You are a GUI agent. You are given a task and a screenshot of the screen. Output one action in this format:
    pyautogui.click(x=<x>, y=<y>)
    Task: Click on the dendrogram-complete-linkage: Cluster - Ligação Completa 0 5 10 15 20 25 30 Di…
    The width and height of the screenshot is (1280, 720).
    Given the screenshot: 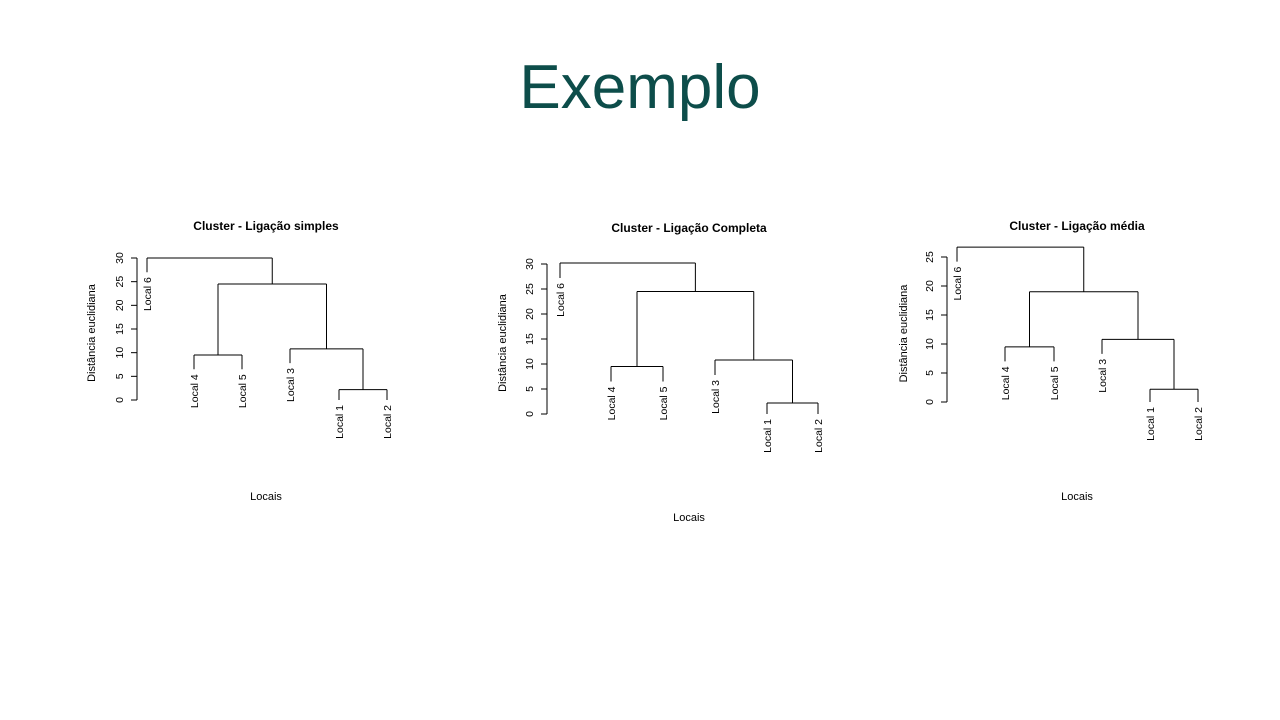 What is the action you would take?
    pyautogui.click(x=670, y=372)
    